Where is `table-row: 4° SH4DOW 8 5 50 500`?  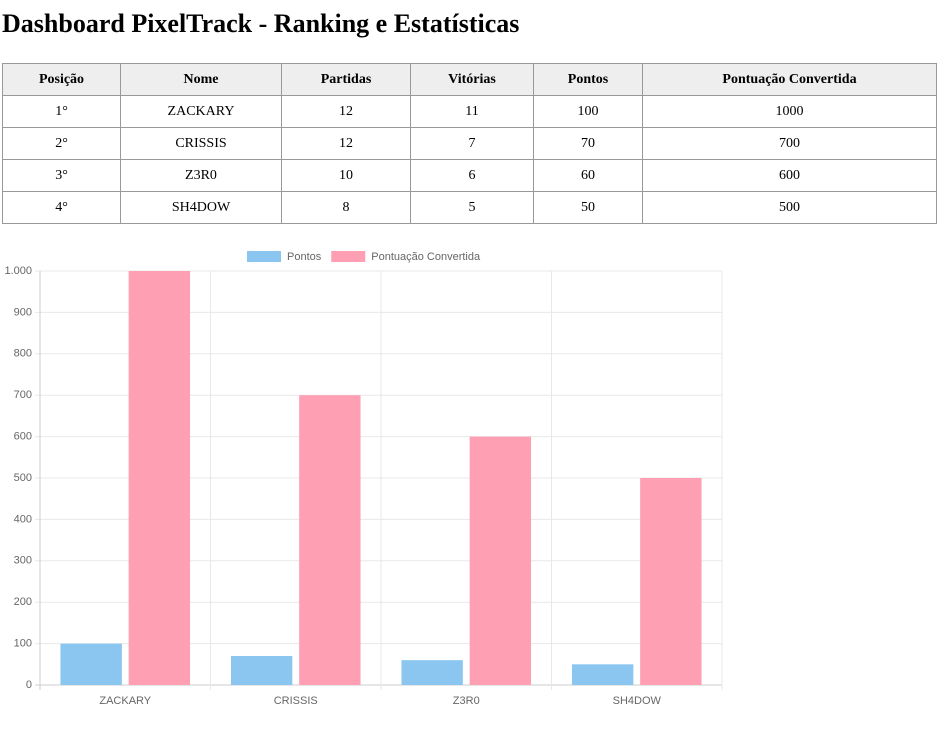
table-row: 4° SH4DOW 8 5 50 500 is located at coordinates (469, 207).